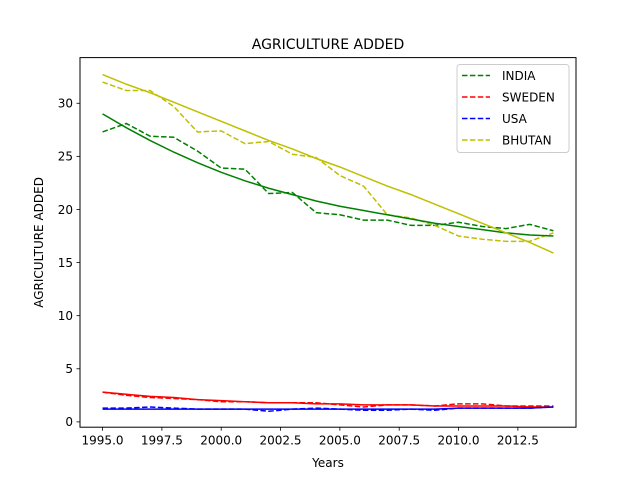 This screenshot has width=640, height=480. Describe the element at coordinates (281, 441) in the screenshot. I see `x-tick-label: 2002.5` at that location.